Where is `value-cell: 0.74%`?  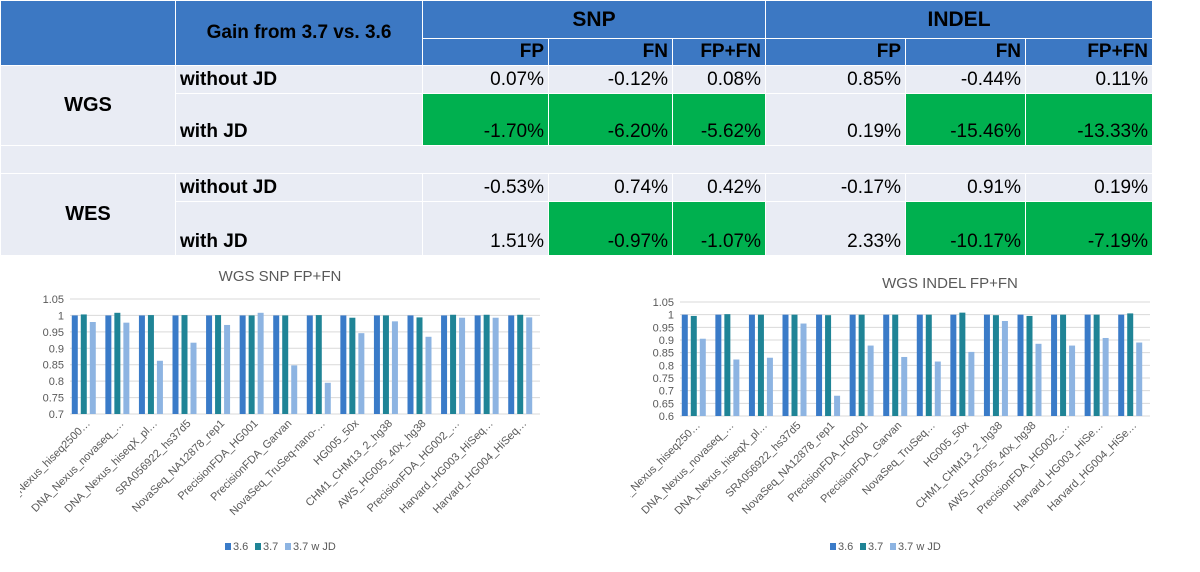
value-cell: 0.74% is located at coordinates (610, 187).